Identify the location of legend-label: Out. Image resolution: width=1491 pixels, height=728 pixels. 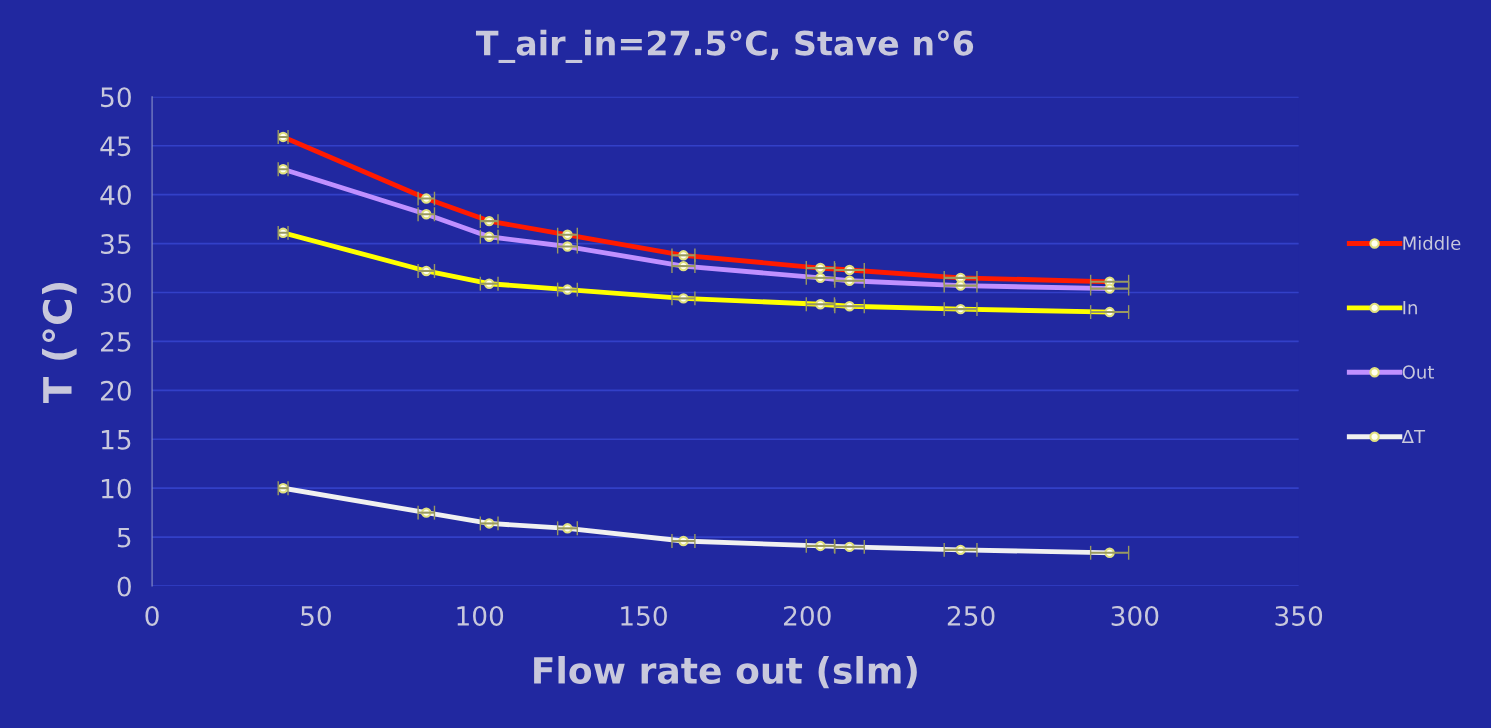
(1418, 372).